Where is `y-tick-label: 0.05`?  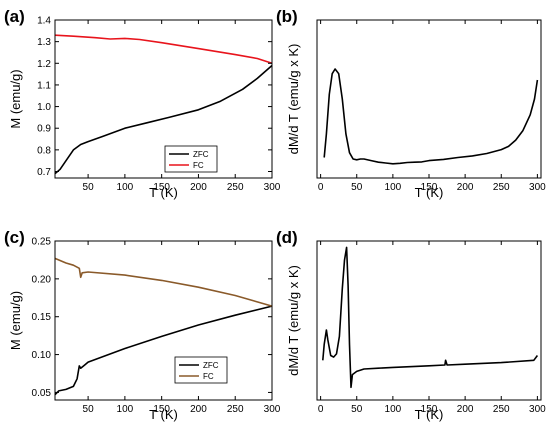
y-tick-label: 0.05 is located at coordinates (42, 393).